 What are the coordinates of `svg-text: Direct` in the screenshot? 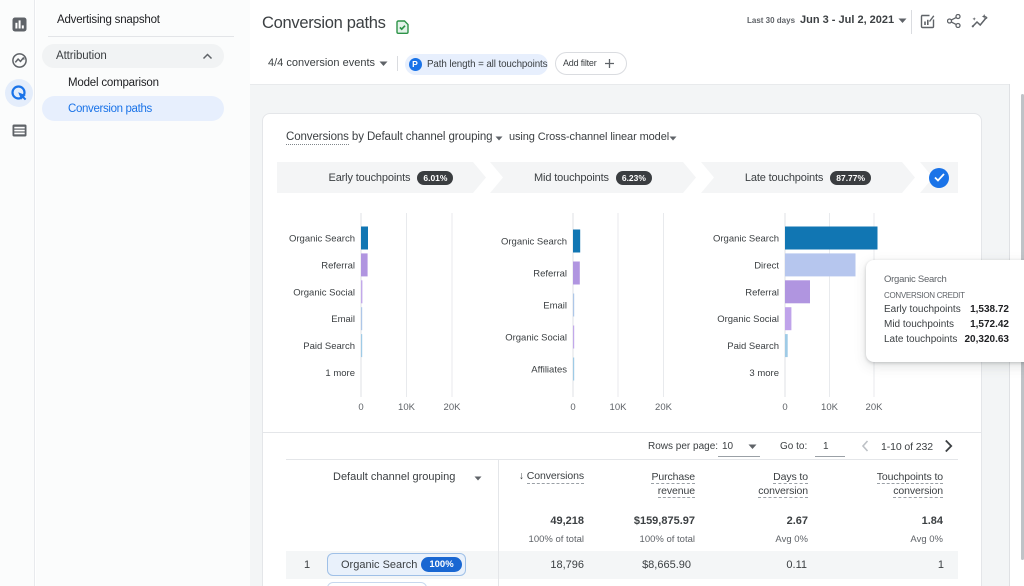 It's located at (766, 265).